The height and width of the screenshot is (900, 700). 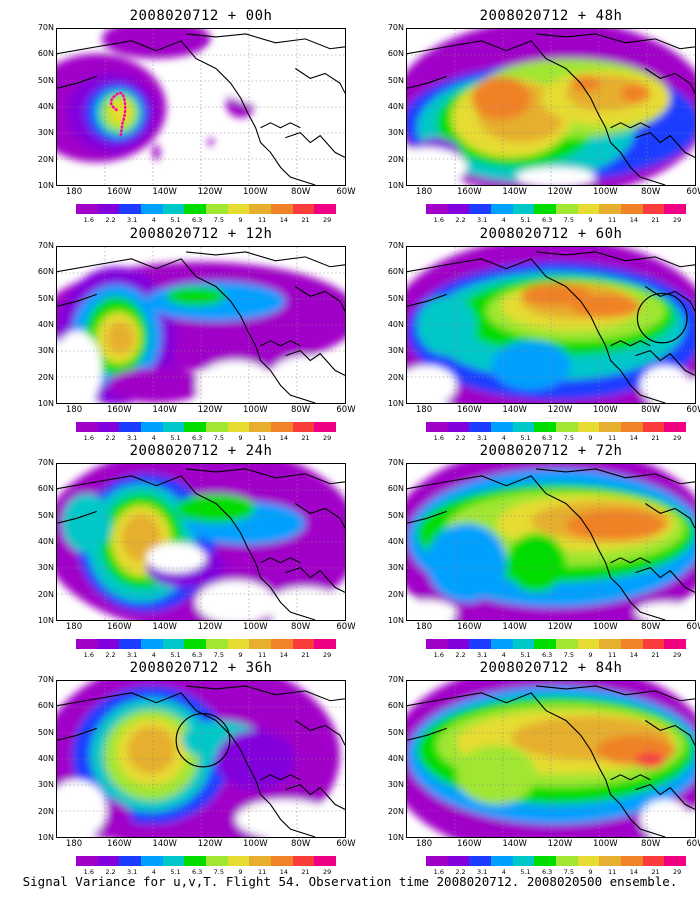 What do you see at coordinates (568, 438) in the screenshot?
I see `colorbar-label: 7.5` at bounding box center [568, 438].